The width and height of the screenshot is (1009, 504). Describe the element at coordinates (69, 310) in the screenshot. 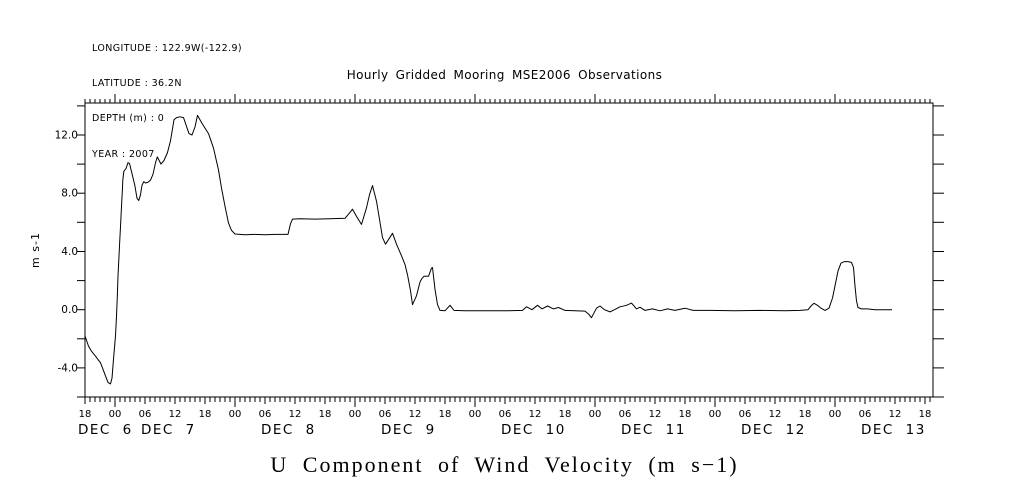

I see `y-tick-label: 0.0` at that location.